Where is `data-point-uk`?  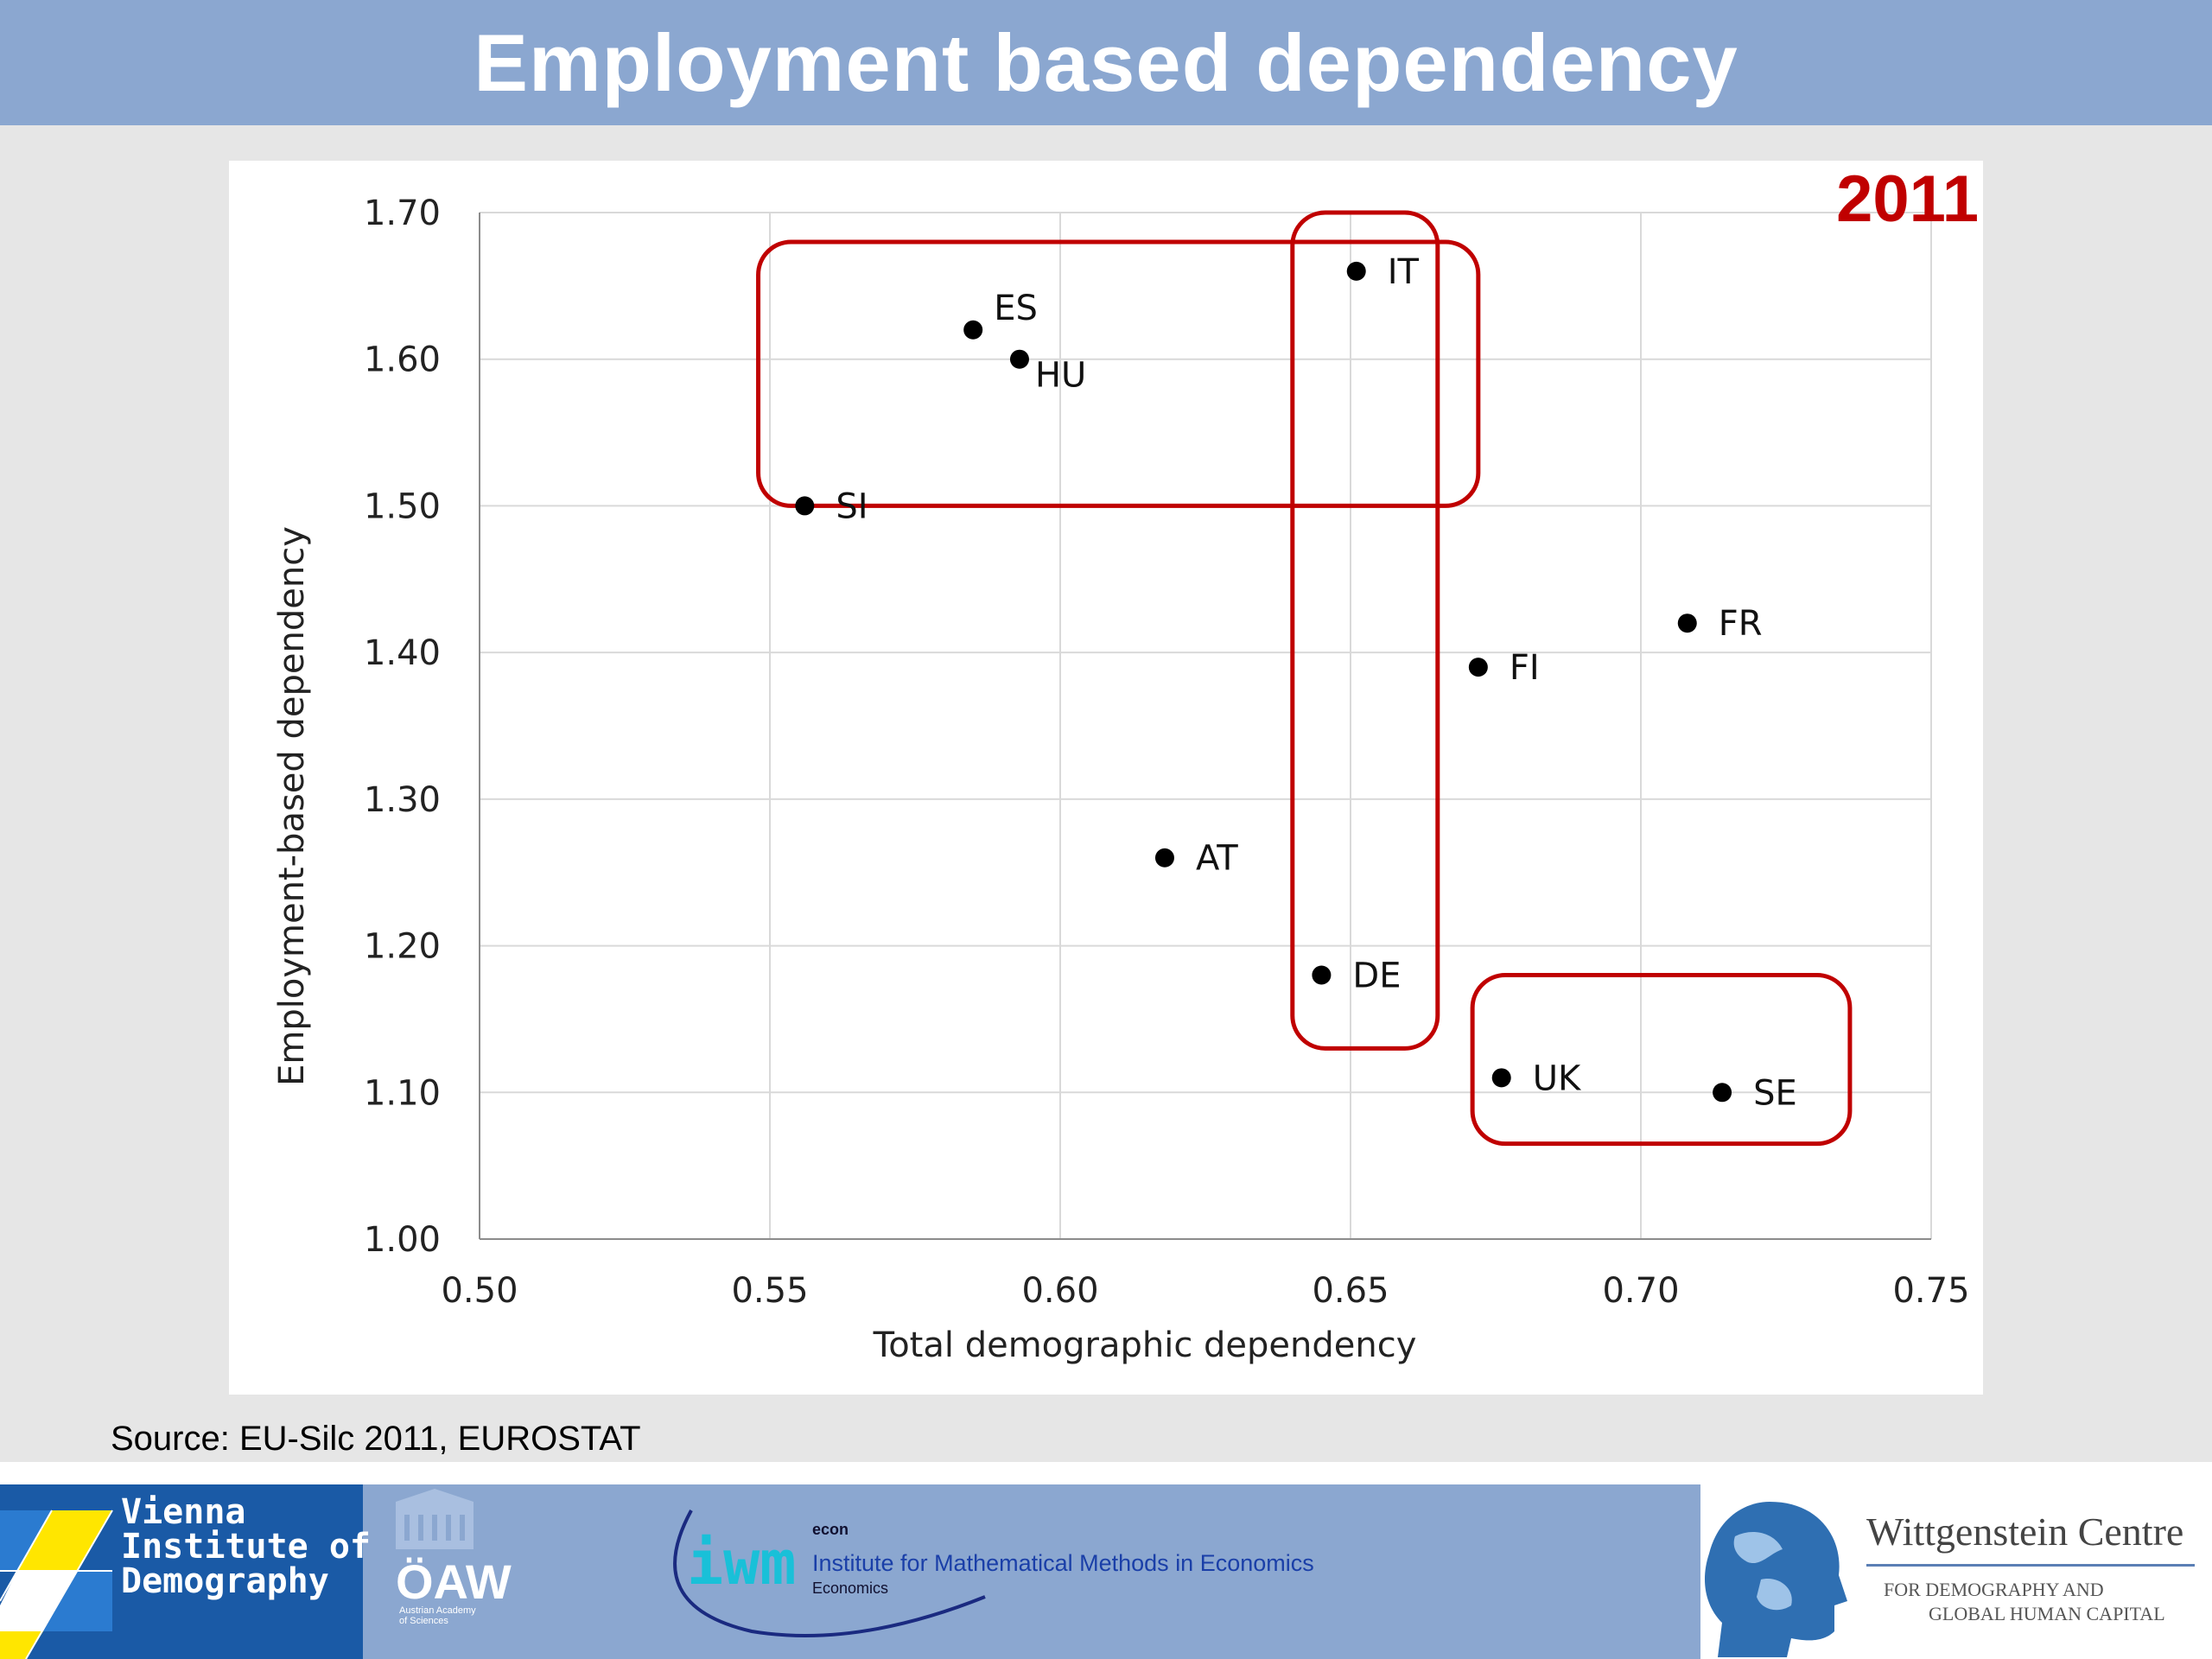
data-point-uk is located at coordinates (1501, 1078).